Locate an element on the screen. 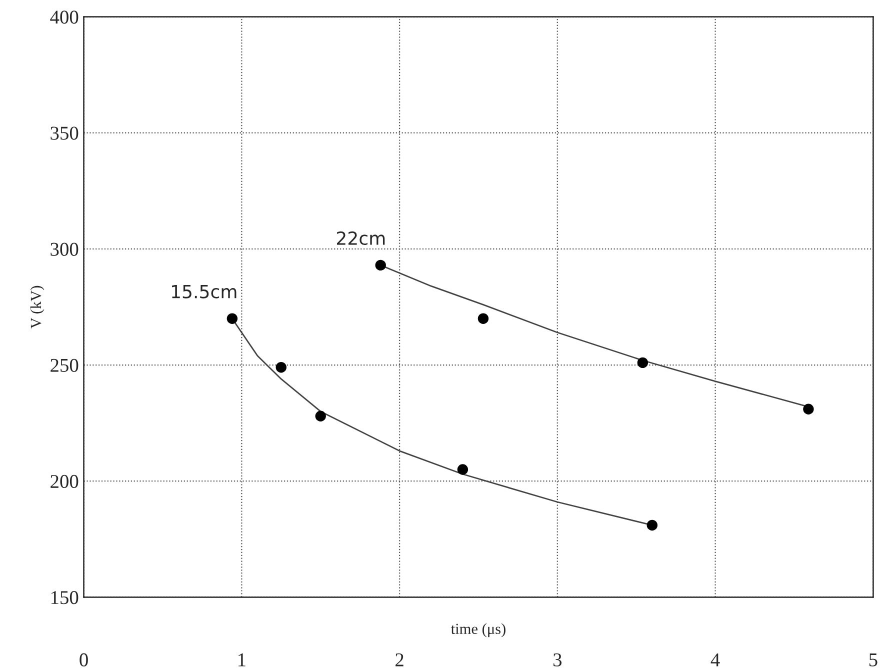 The width and height of the screenshot is (882, 671). y-tick-label: 250 is located at coordinates (64, 365).